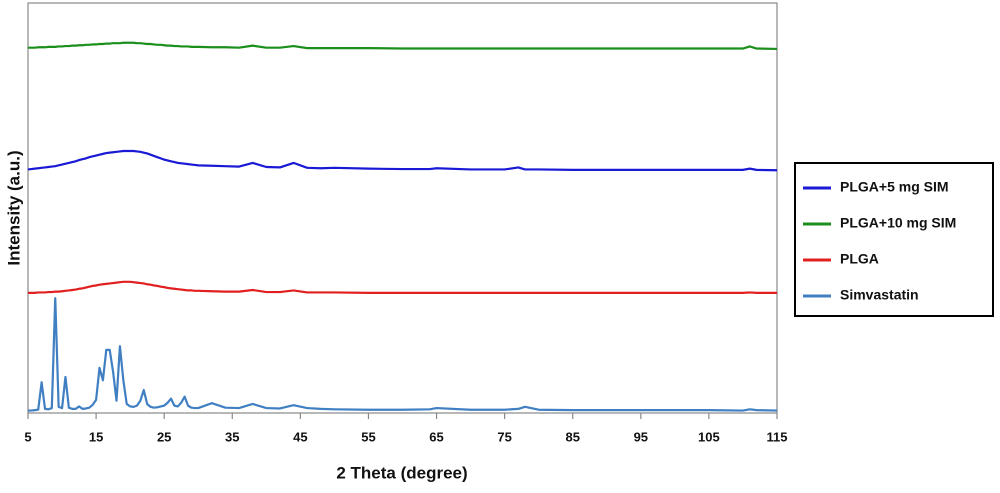 This screenshot has width=1000, height=493. I want to click on x-tick-label: 65, so click(436, 436).